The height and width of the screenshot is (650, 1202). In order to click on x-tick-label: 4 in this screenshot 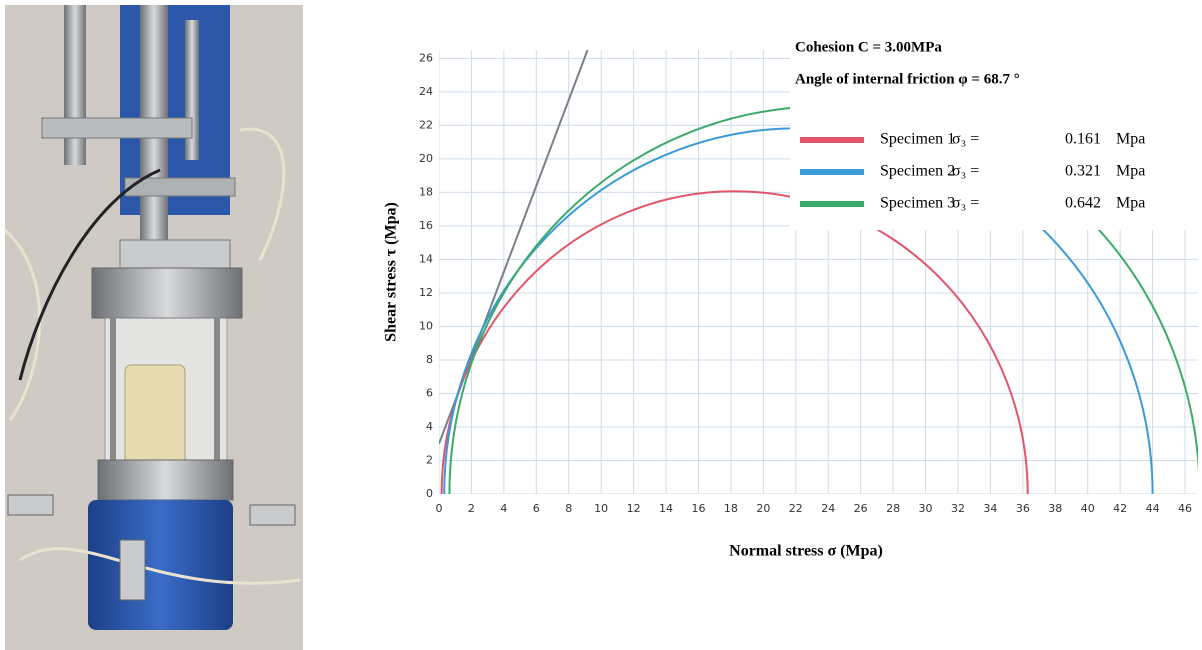, I will do `click(503, 508)`.